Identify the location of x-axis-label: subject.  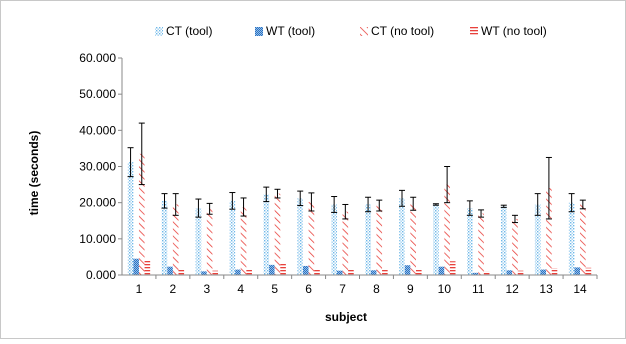
(346, 317).